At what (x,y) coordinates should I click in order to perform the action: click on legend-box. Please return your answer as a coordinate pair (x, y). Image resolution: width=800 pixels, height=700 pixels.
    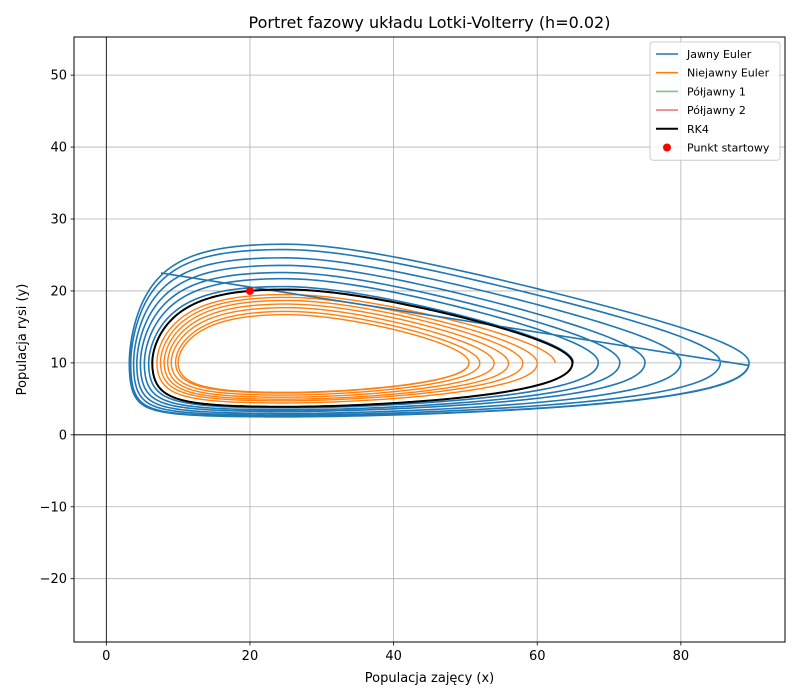
    Looking at the image, I should click on (715, 101).